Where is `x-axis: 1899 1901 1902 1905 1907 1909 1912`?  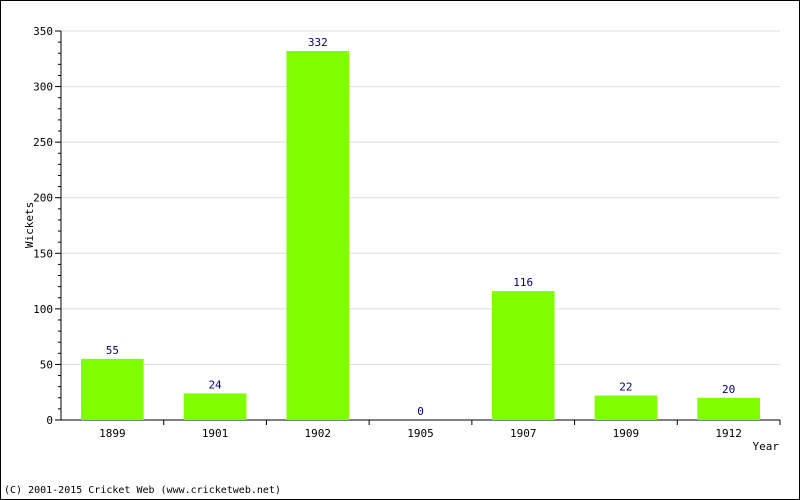 x-axis: 1899 1901 1902 1905 1907 1909 1912 is located at coordinates (421, 429).